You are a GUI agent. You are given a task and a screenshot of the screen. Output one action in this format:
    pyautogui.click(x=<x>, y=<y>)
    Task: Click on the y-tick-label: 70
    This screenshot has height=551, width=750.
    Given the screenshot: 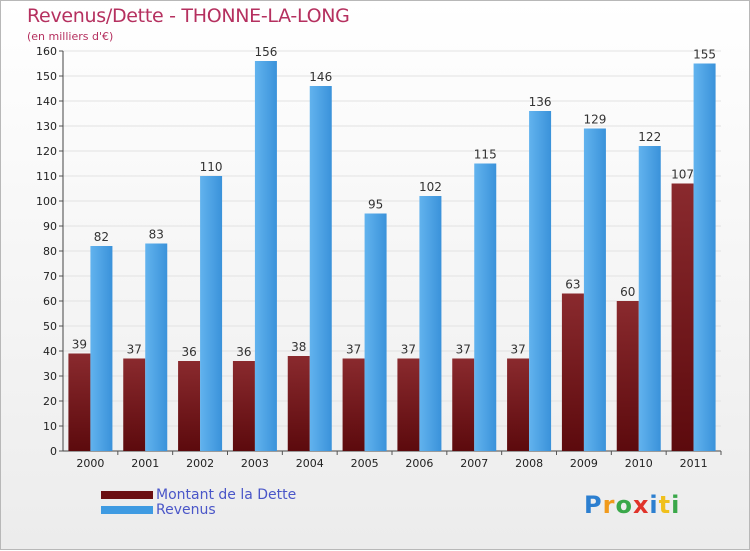 What is the action you would take?
    pyautogui.click(x=50, y=276)
    